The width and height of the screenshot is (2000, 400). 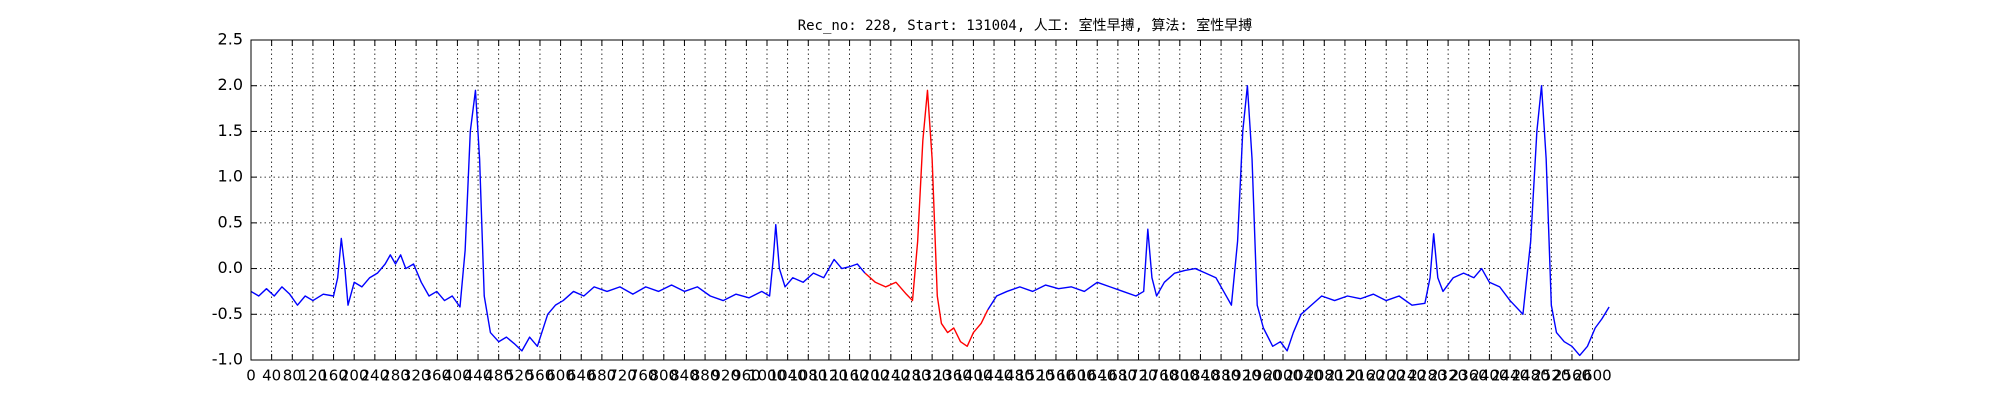 What do you see at coordinates (1407, 376) in the screenshot?
I see `x-tick-label: 2240` at bounding box center [1407, 376].